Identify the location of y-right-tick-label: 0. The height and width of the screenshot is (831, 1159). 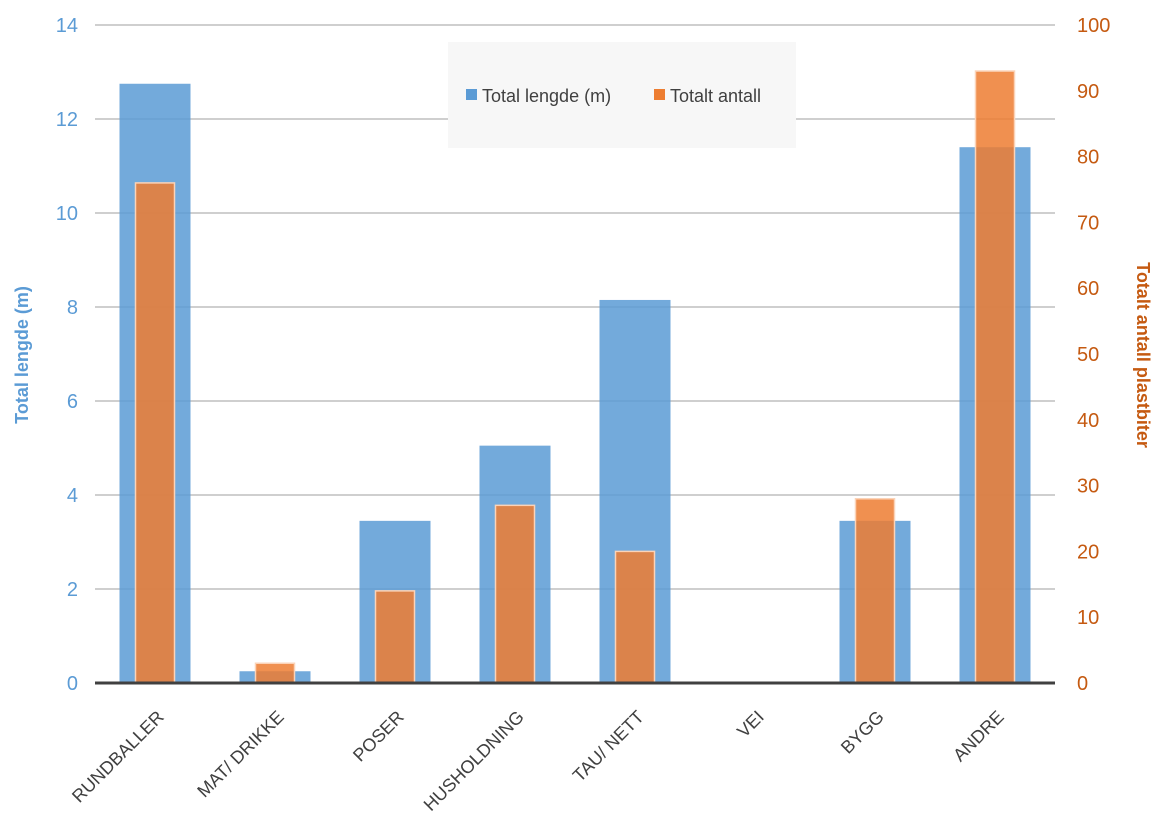
(1082, 684).